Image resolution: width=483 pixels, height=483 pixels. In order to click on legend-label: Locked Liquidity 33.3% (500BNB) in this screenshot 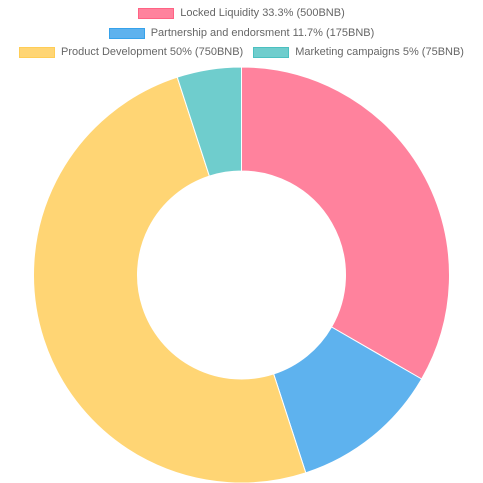, I will do `click(262, 13)`.